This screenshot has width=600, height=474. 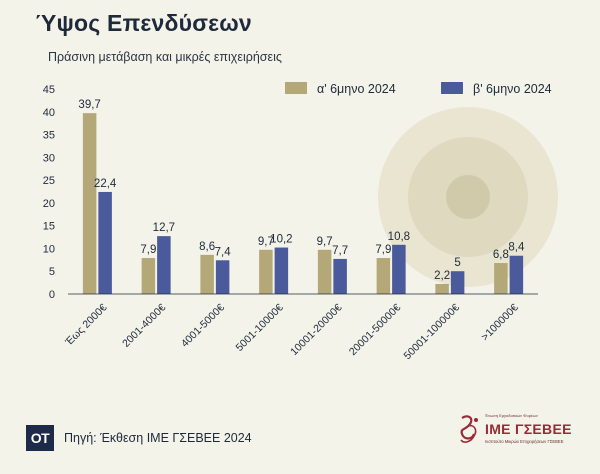 I want to click on y-tick-label: 35, so click(x=49, y=136).